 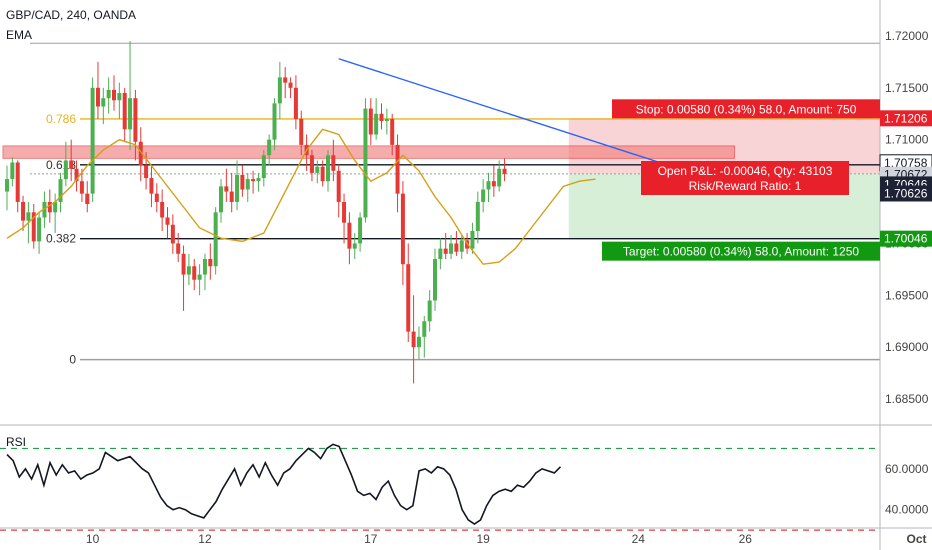 What do you see at coordinates (906, 118) in the screenshot?
I see `price-axis-label: 1.71206` at bounding box center [906, 118].